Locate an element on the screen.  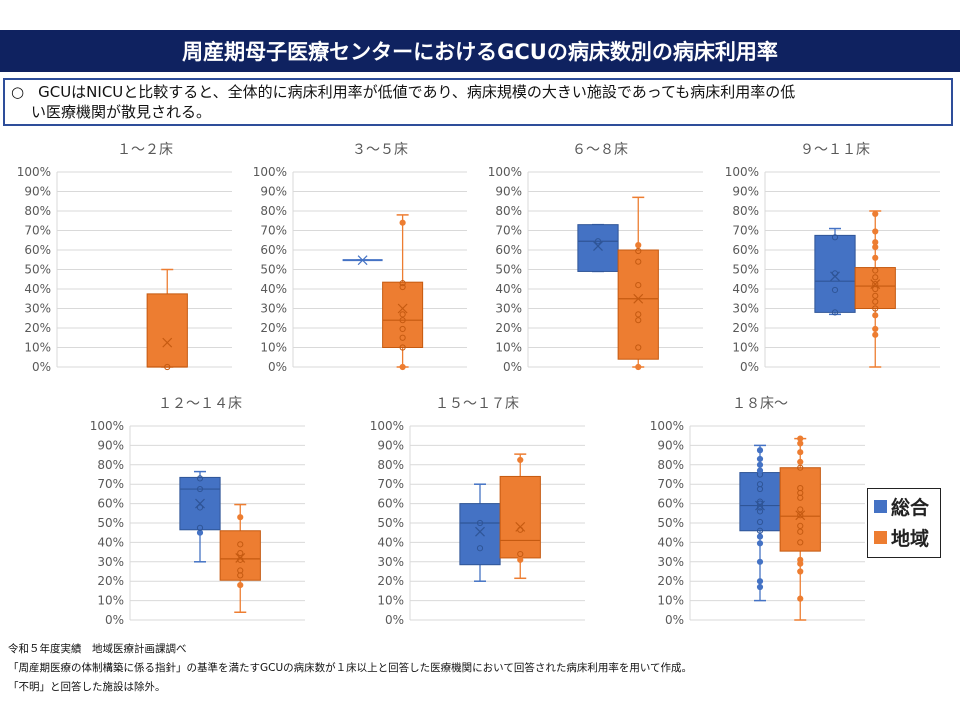
boxplot-chart-6: １５～１７床 0% 10% 20% 30% 40% 50% 60% 70% 80% 90% 100% is located at coordinates (477, 511).